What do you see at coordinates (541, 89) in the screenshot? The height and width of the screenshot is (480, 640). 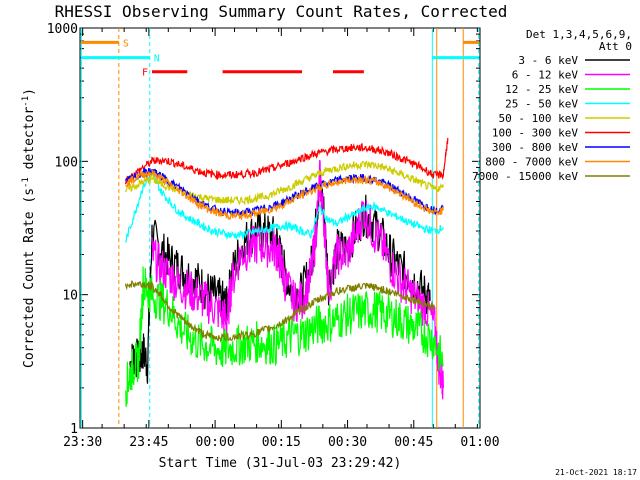 I see `legend-label: 12 - 25 keV` at bounding box center [541, 89].